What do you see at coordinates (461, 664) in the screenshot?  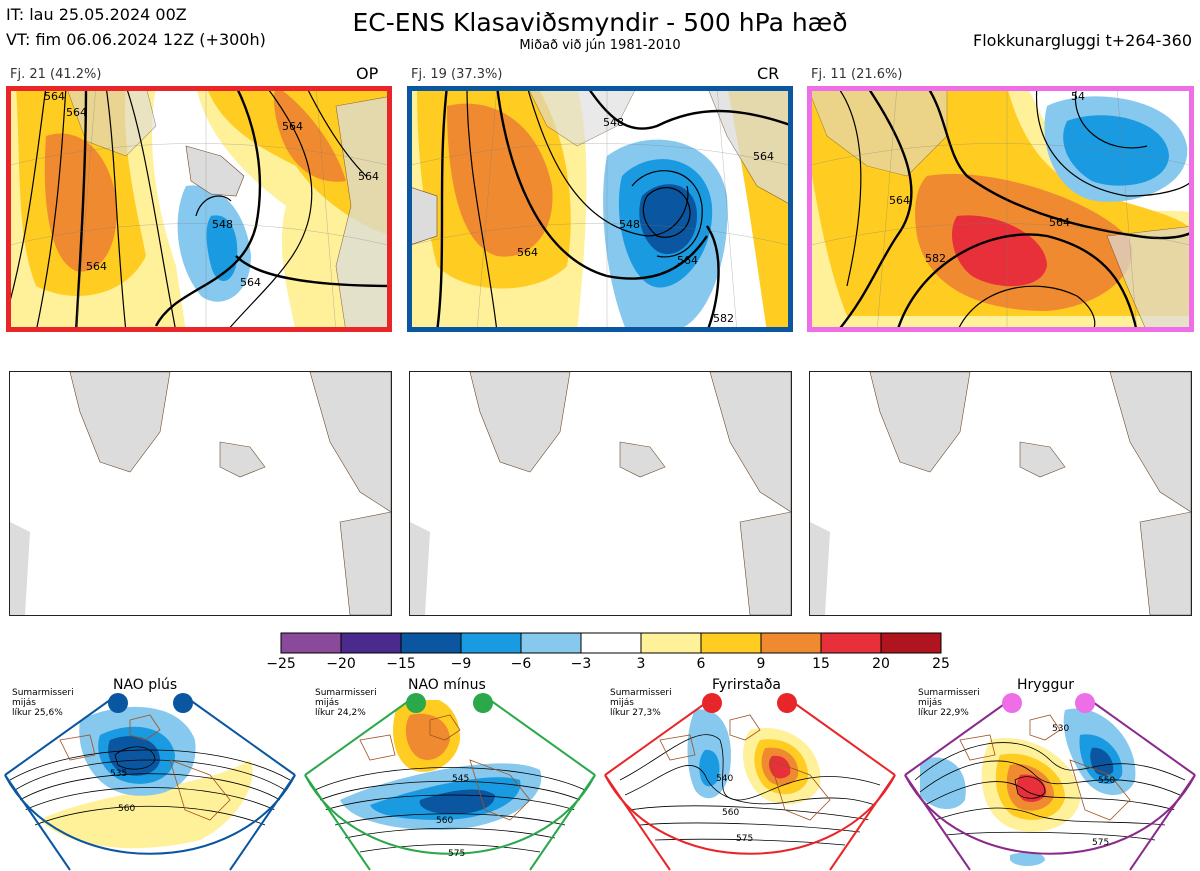 I see `colorbar-tick-label: −9` at bounding box center [461, 664].